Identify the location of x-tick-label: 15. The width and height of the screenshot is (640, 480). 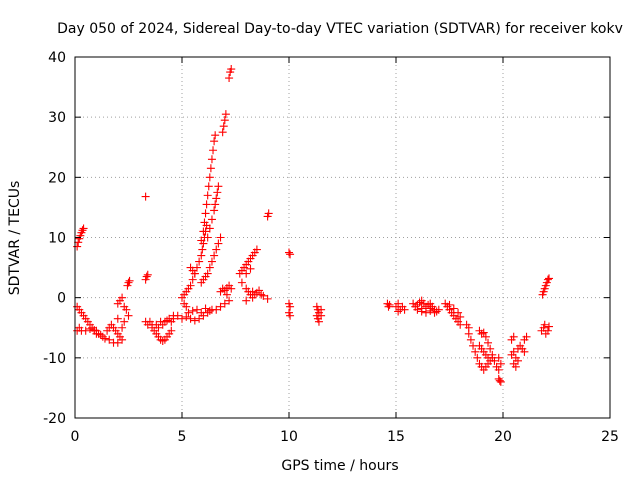
(396, 437).